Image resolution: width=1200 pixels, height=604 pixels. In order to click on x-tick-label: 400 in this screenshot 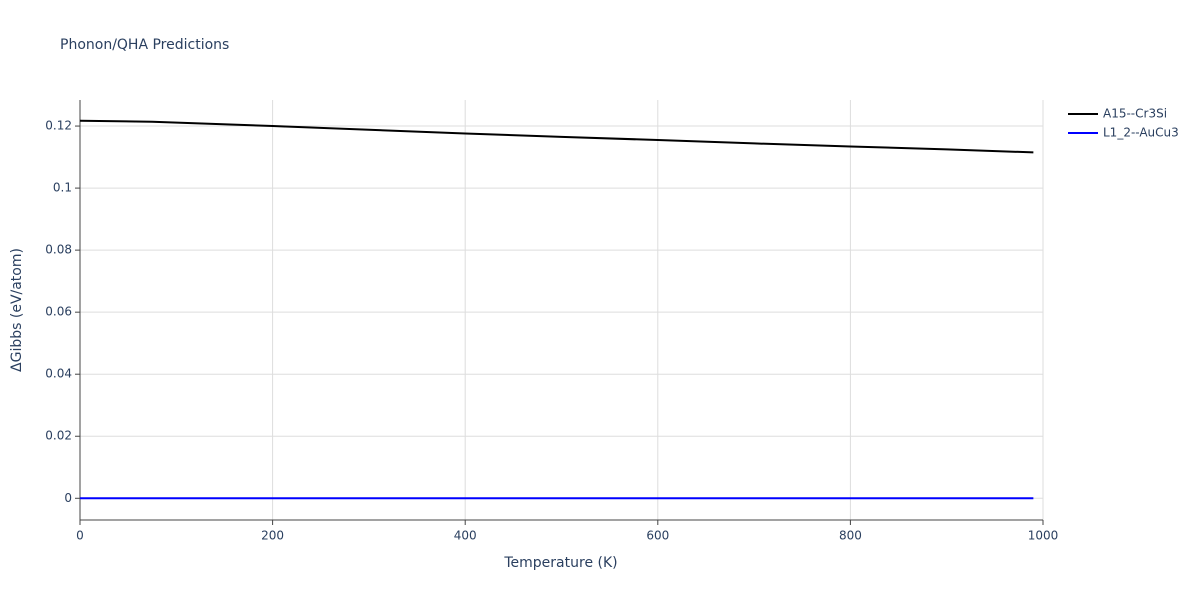, I will do `click(465, 536)`.